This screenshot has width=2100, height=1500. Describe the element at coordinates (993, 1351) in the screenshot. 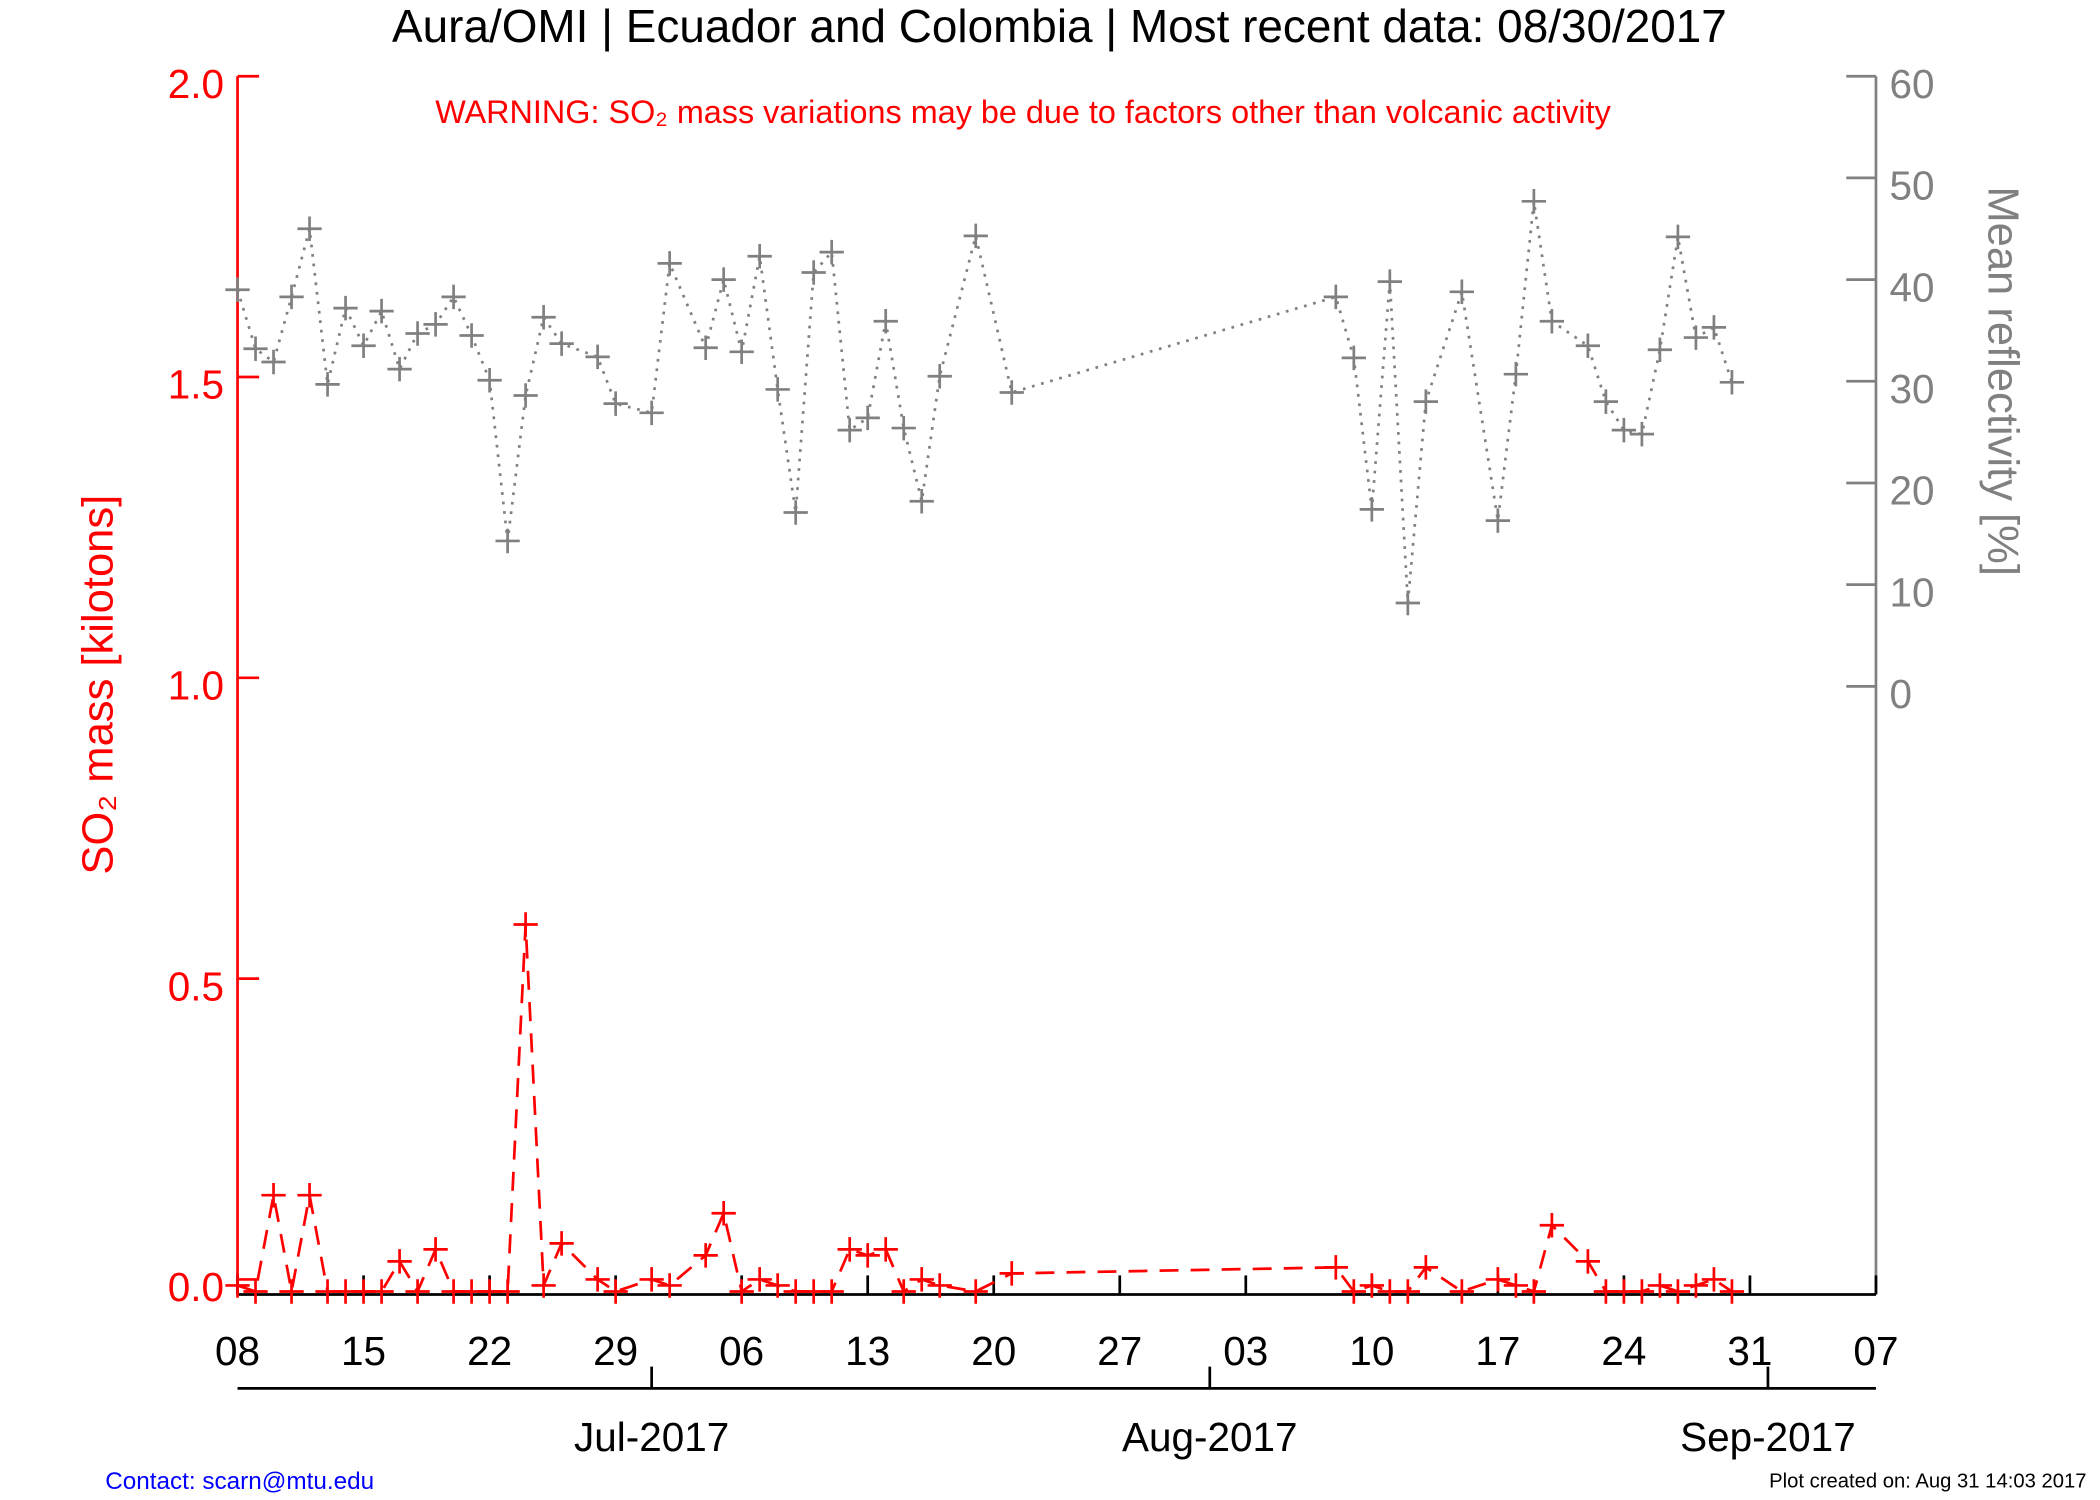

I see `x-tick-label: 20` at that location.